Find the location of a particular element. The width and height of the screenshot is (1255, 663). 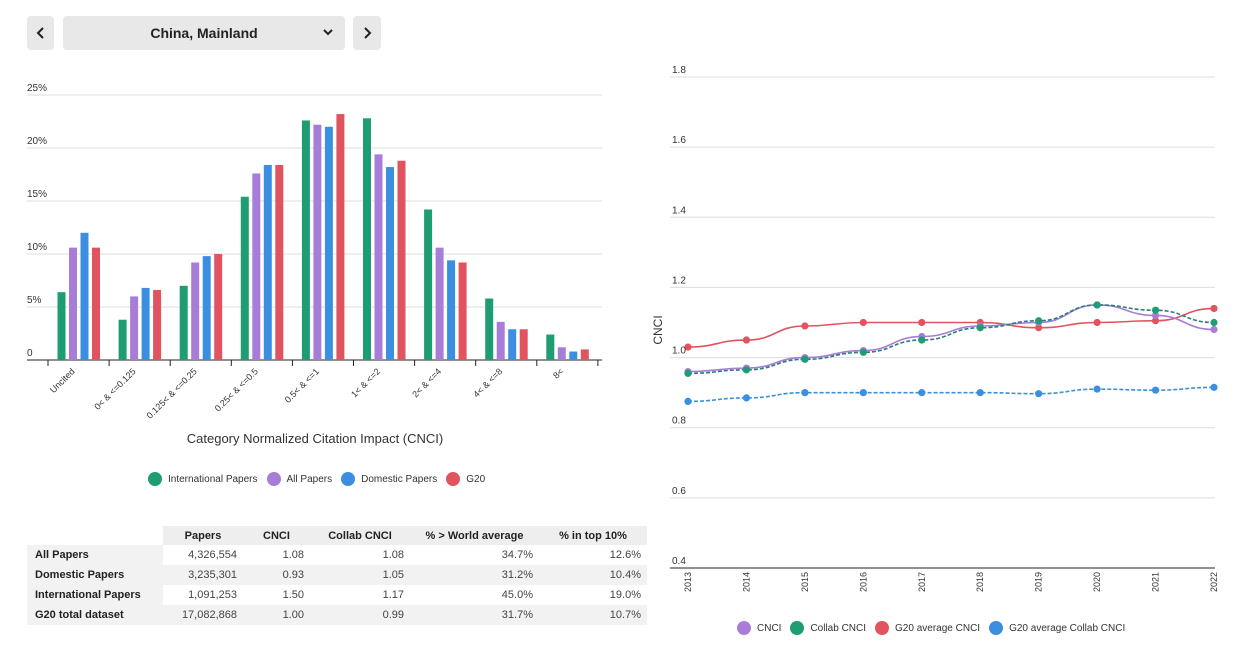

row-label: G20 total dataset is located at coordinates (95, 615).